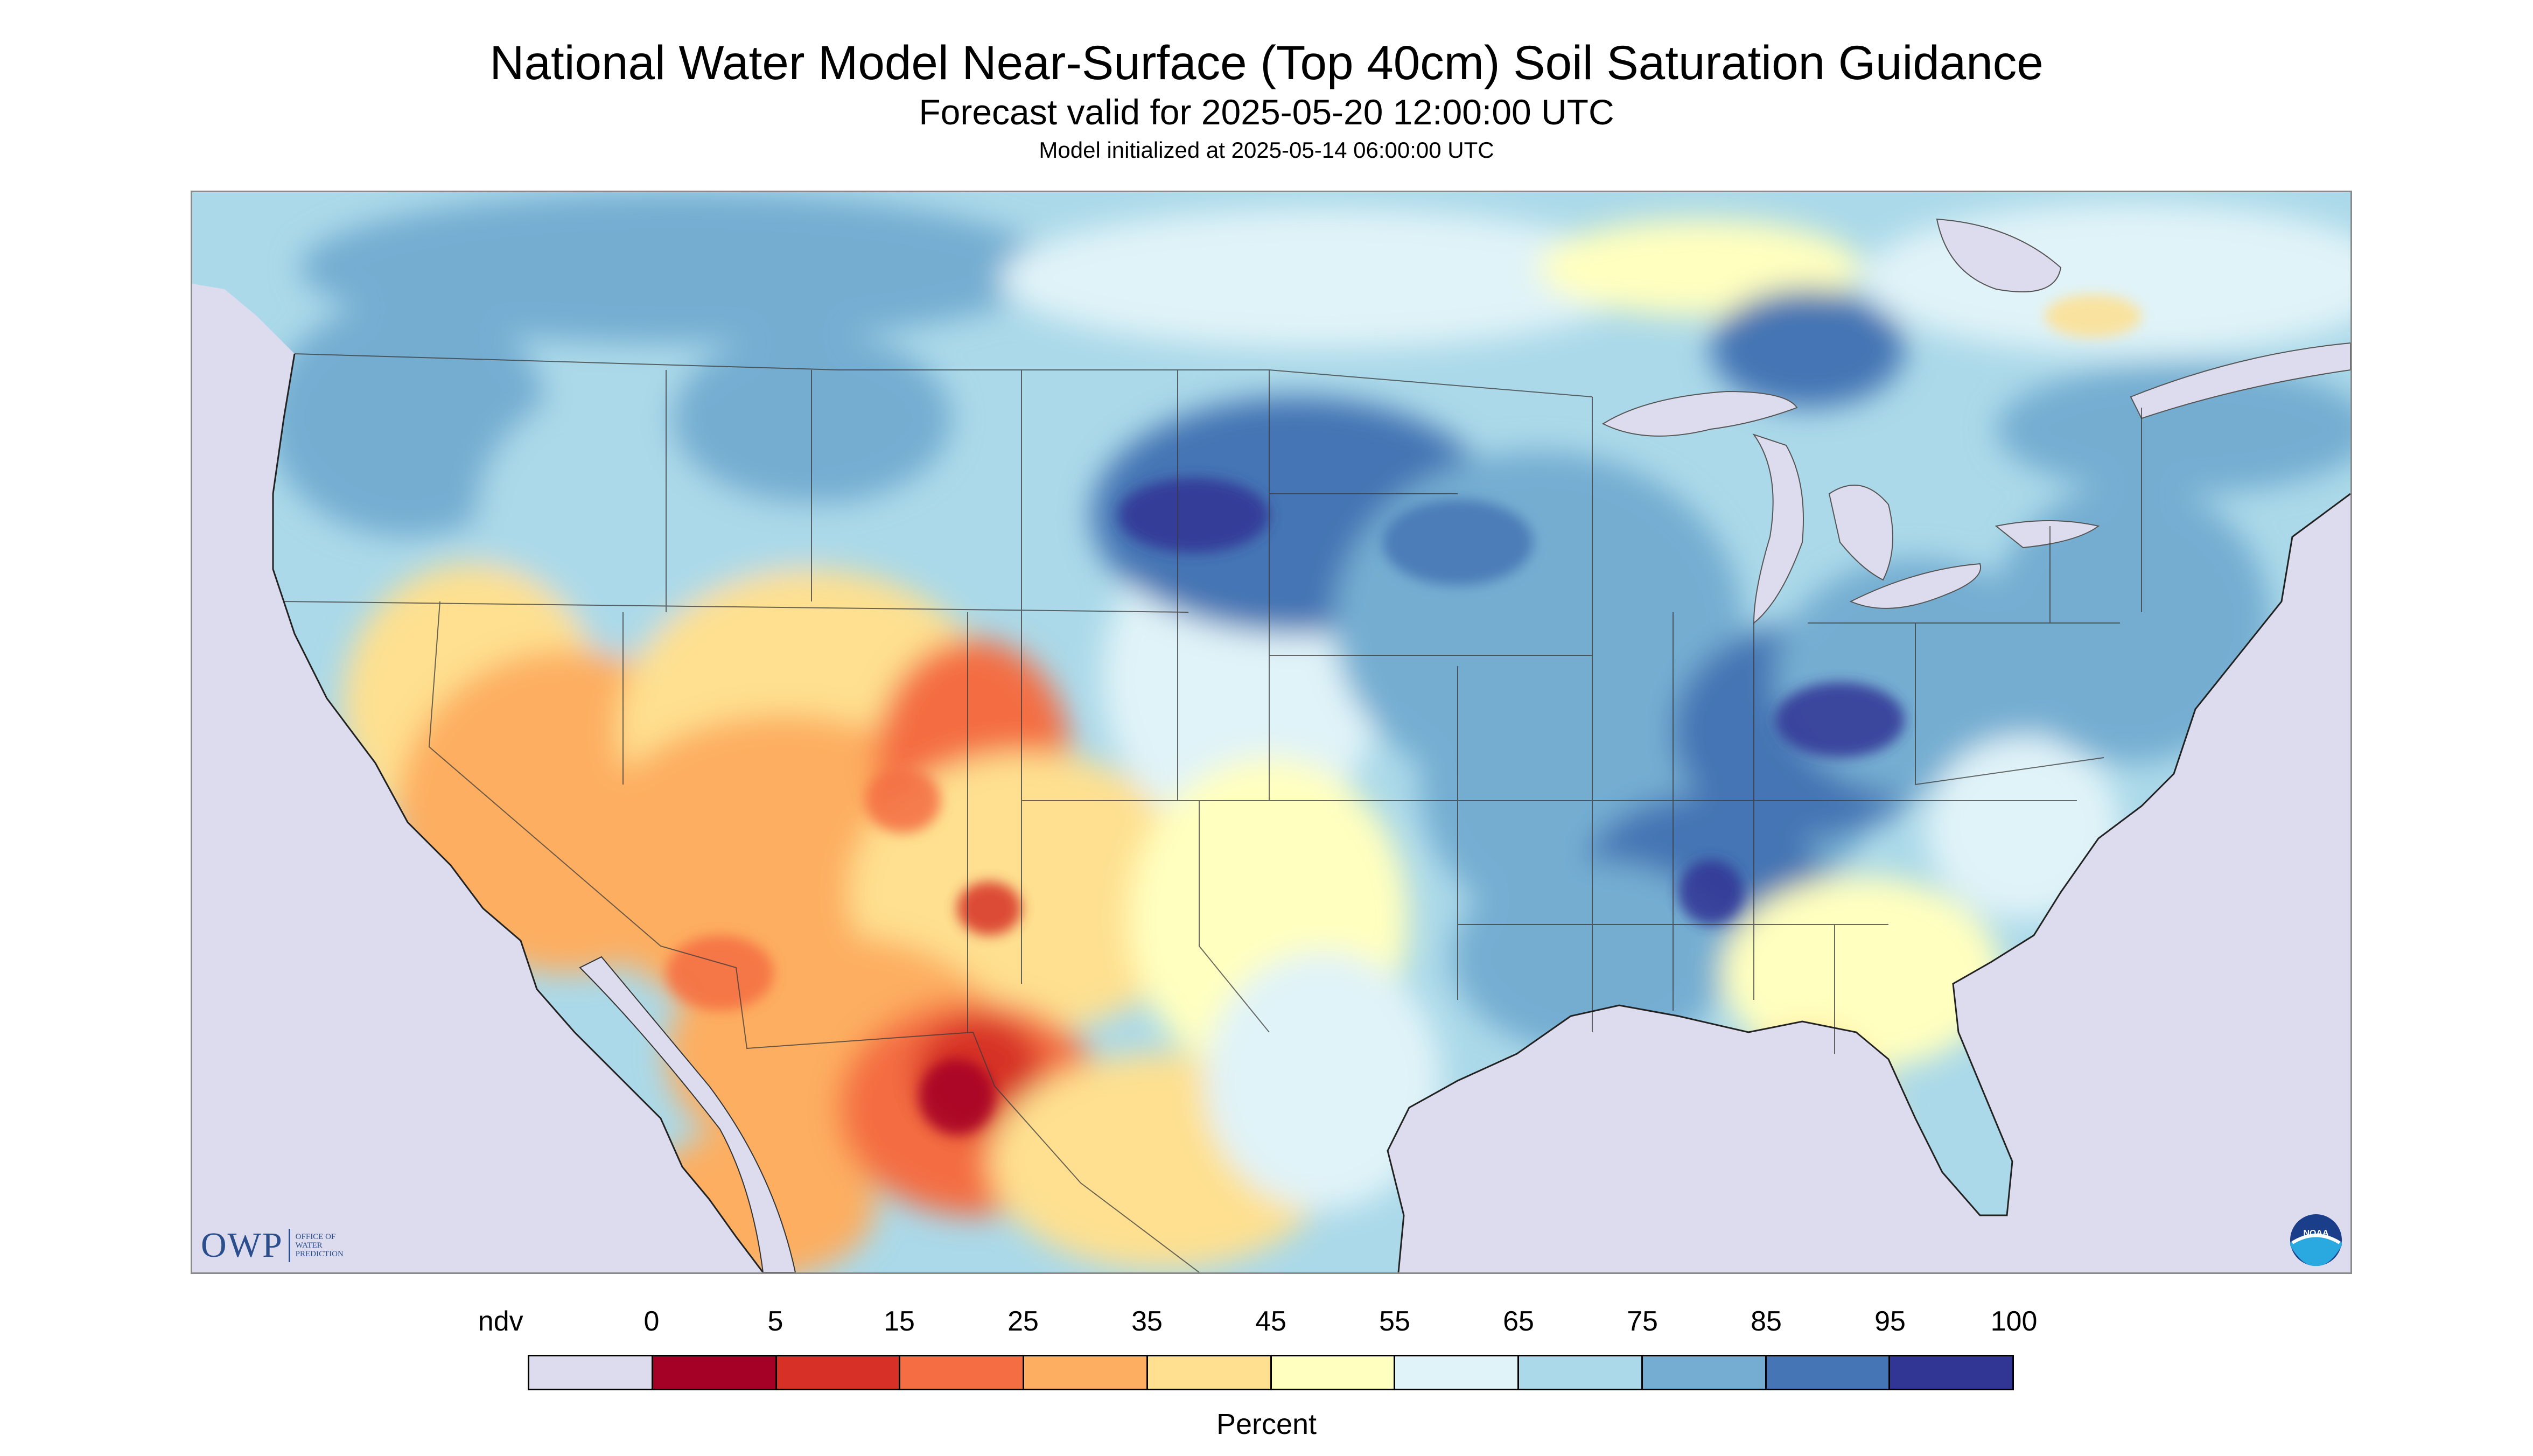  What do you see at coordinates (1890, 1321) in the screenshot?
I see `legend-label: 95` at bounding box center [1890, 1321].